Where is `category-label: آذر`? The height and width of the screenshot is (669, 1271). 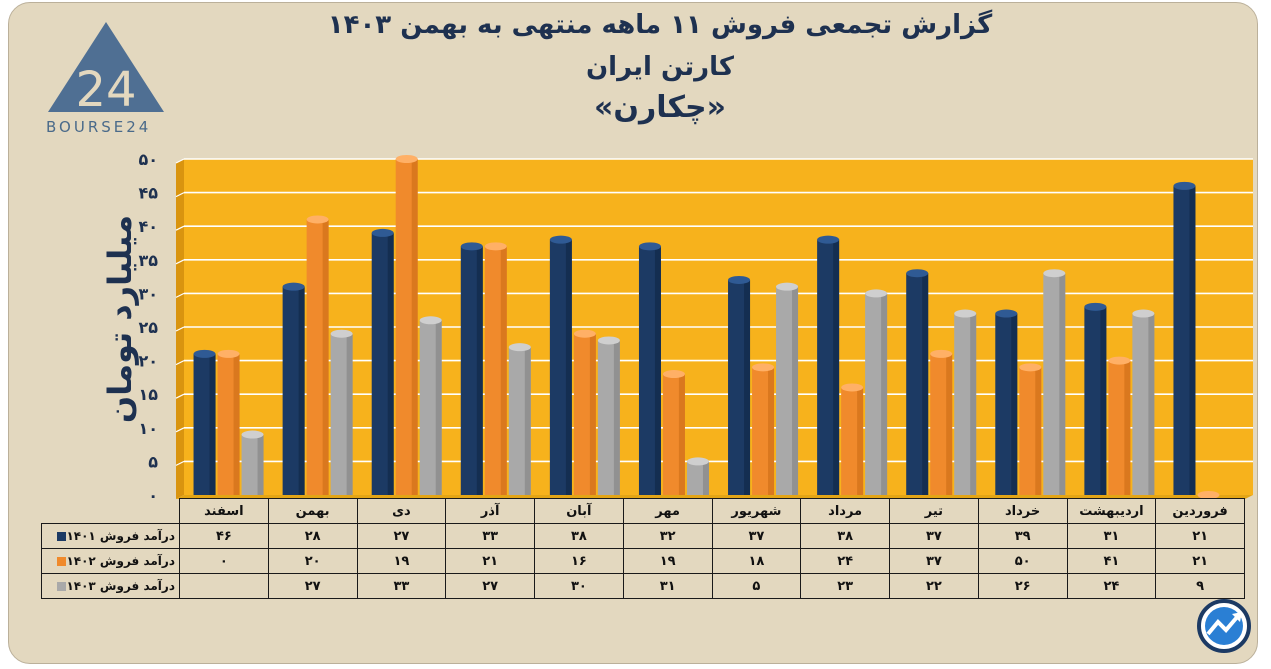 category-label: آذر is located at coordinates (490, 511).